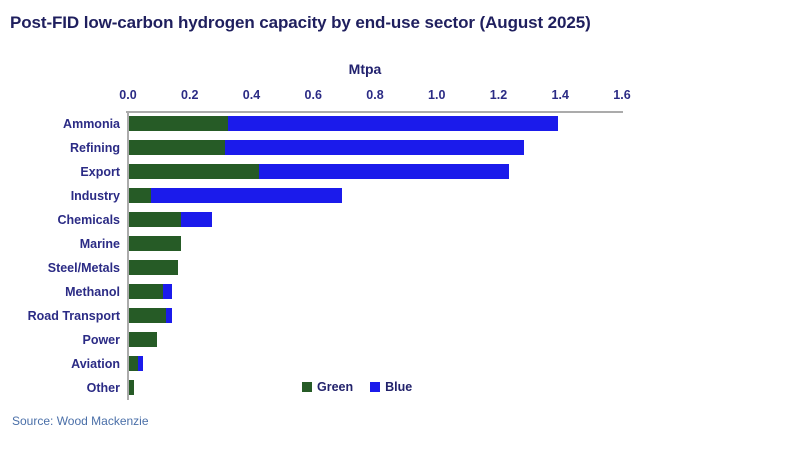  I want to click on tick-label: 0.0, so click(128, 95).